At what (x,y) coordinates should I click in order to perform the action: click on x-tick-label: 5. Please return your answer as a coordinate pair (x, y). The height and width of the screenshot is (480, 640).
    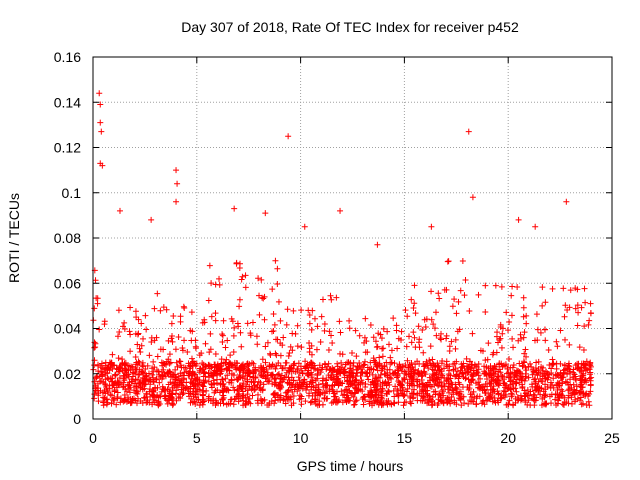
    Looking at the image, I should click on (197, 438).